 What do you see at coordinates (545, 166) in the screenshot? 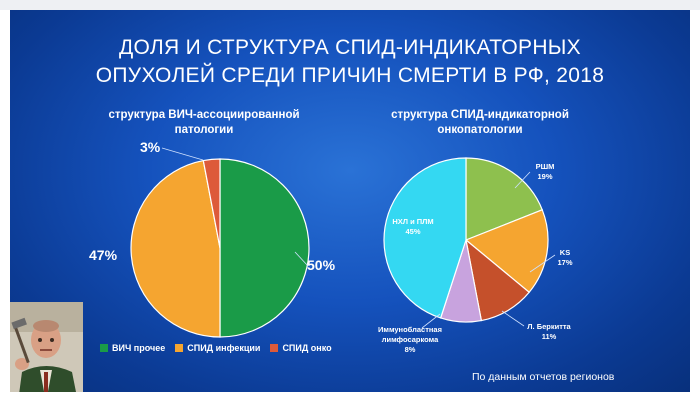
I see `slice-name: РШМ` at bounding box center [545, 166].